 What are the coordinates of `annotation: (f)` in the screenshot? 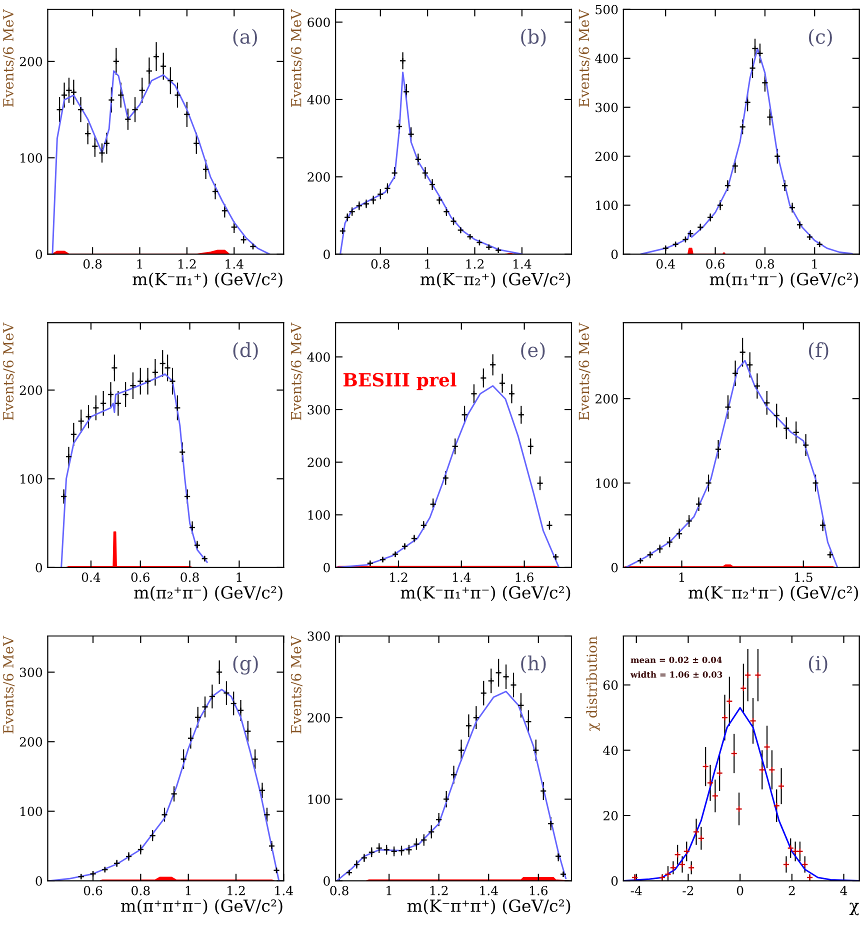 It's located at (818, 351).